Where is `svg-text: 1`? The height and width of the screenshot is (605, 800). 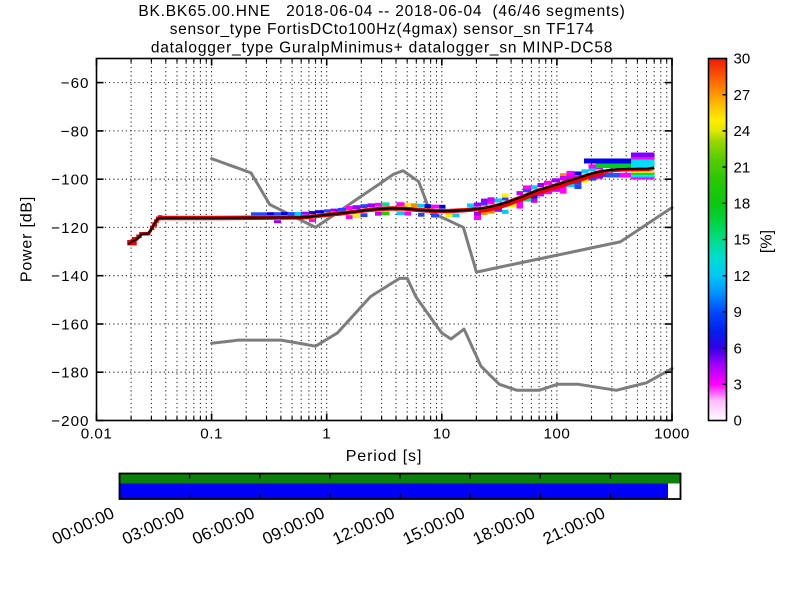 svg-text: 1 is located at coordinates (326, 434).